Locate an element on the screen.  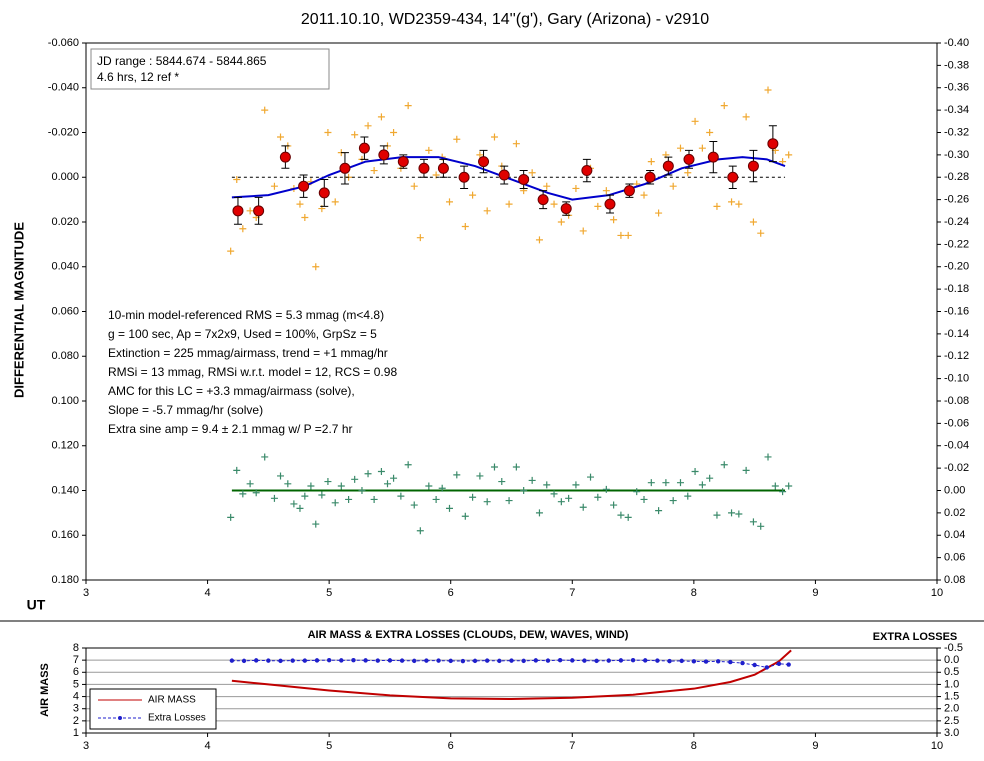
y-tick-label: 0.000 is located at coordinates (65, 177).